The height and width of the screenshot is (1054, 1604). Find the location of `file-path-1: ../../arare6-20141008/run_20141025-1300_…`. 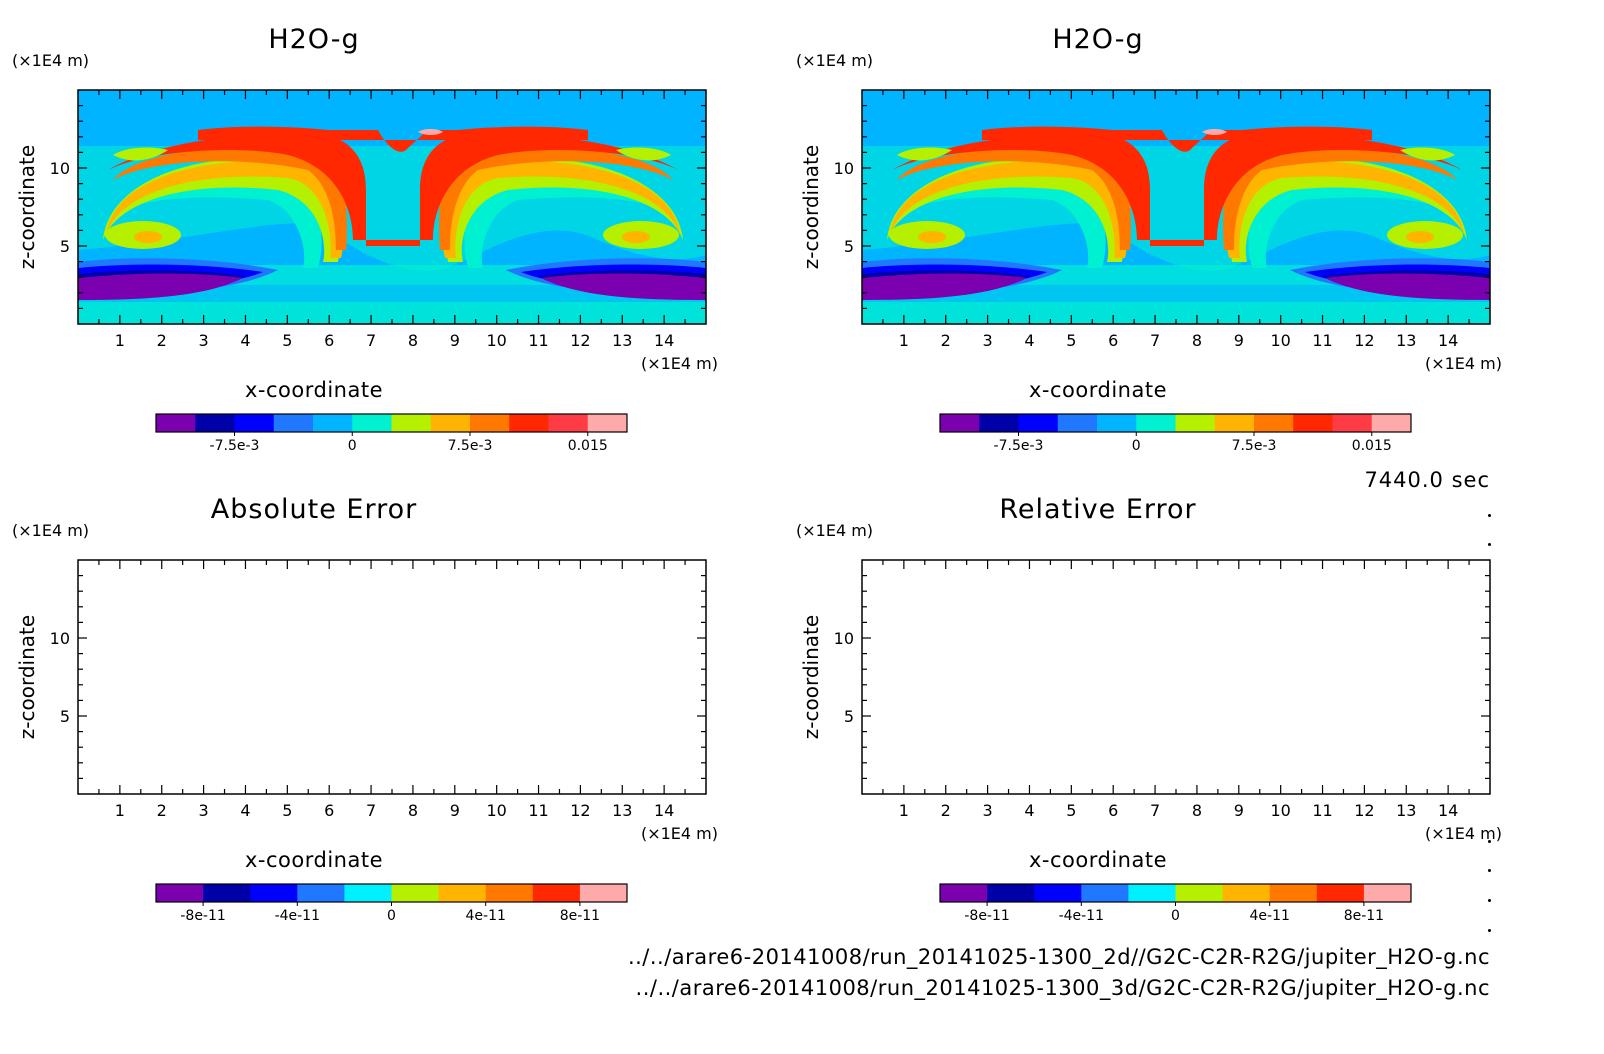

file-path-1: ../../arare6-20141008/run_20141025-1300_… is located at coordinates (1058, 957).